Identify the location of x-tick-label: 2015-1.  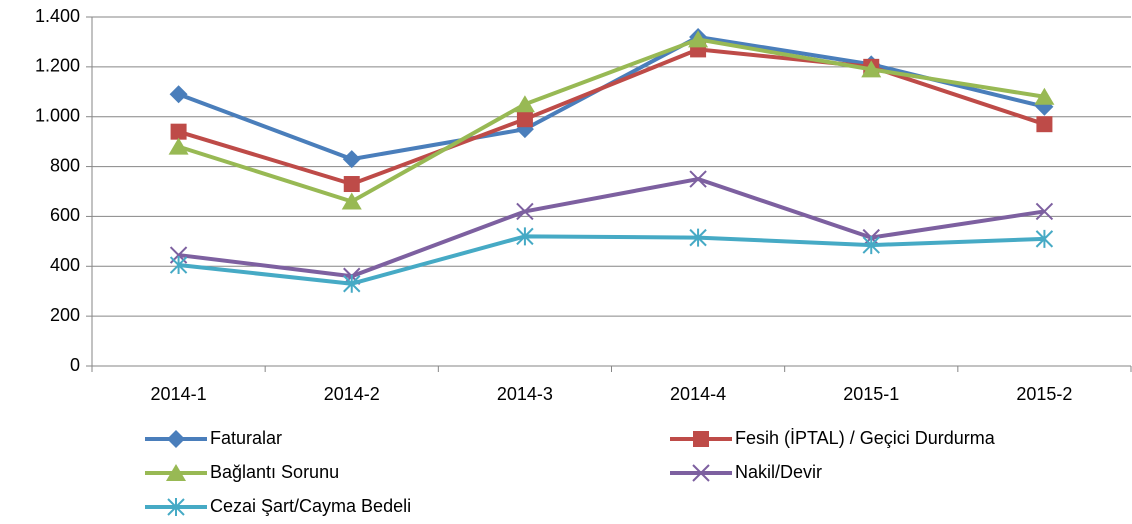
(871, 394).